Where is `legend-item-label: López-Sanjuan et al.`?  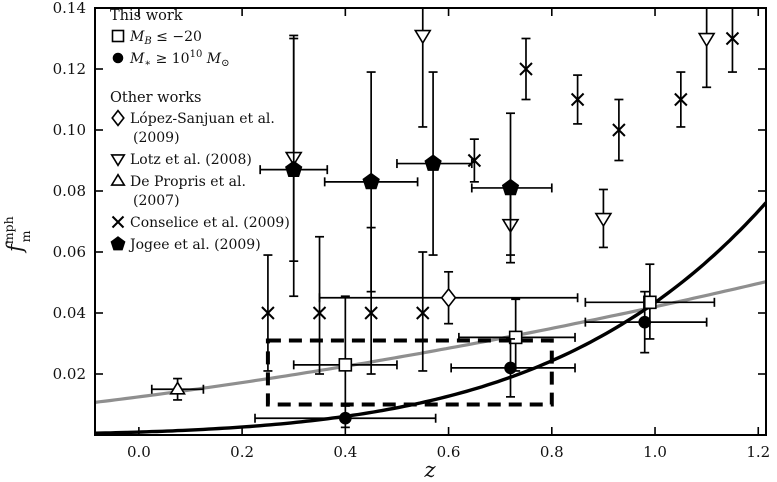 legend-item-label: López-Sanjuan et al. is located at coordinates (202, 119).